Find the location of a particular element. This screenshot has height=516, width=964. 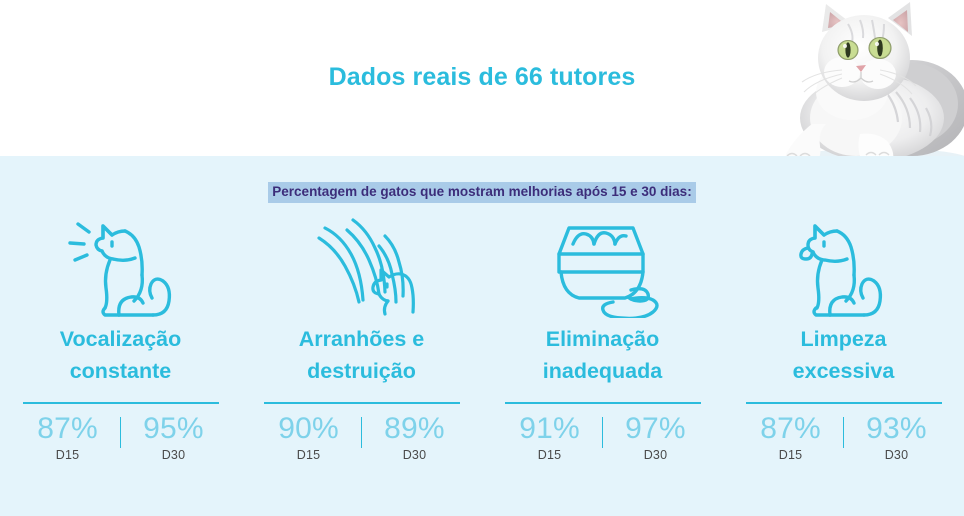

stat-value: 91% is located at coordinates (549, 428).